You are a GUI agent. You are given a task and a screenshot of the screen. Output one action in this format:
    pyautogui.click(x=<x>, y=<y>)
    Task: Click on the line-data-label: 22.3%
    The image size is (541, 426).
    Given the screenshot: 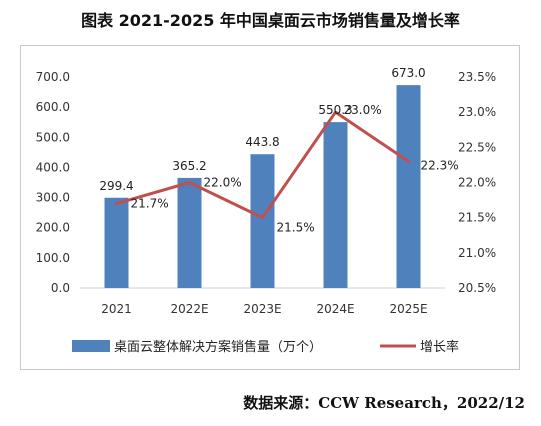 What is the action you would take?
    pyautogui.click(x=440, y=165)
    